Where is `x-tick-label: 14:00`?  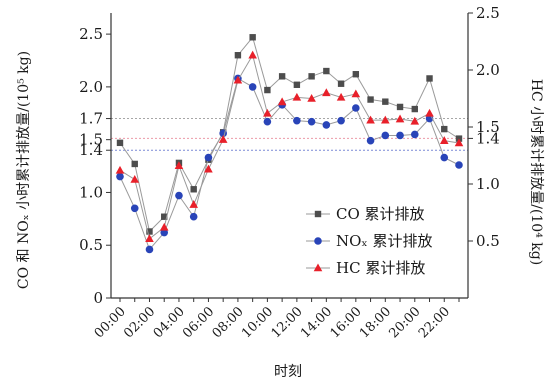 x-tick-label: 14:00 is located at coordinates (316, 322).